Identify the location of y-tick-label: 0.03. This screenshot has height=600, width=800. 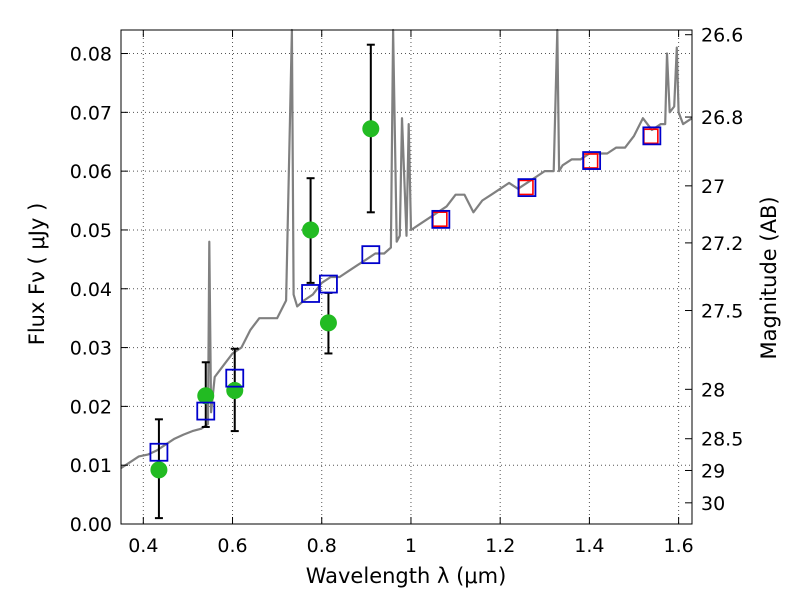
(91, 349).